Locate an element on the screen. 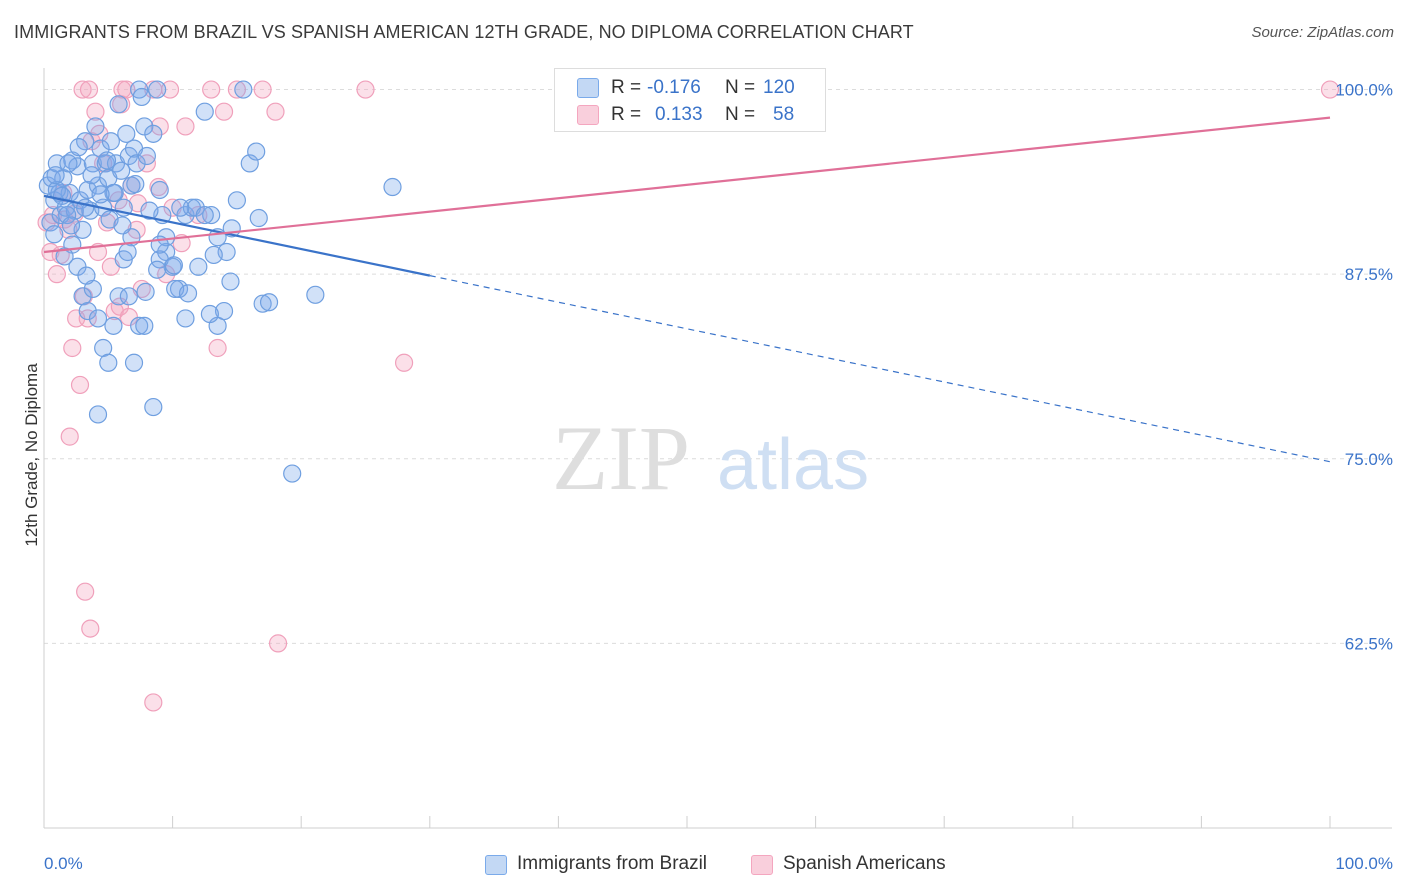  source-label: Source: ZipAtlas.com is located at coordinates (1322, 32).